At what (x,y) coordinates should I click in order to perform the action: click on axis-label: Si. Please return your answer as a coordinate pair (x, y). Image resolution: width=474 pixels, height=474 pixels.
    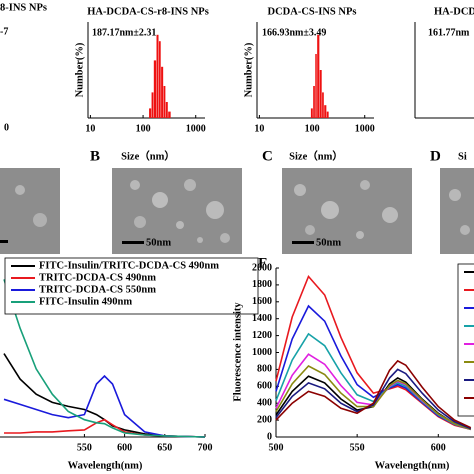
    Looking at the image, I should click on (462, 156).